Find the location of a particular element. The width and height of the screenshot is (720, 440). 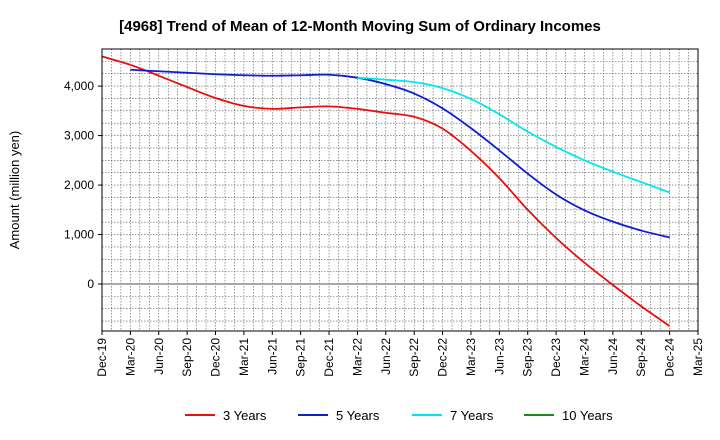

legend-item-3-years: 3 Years is located at coordinates (226, 415).